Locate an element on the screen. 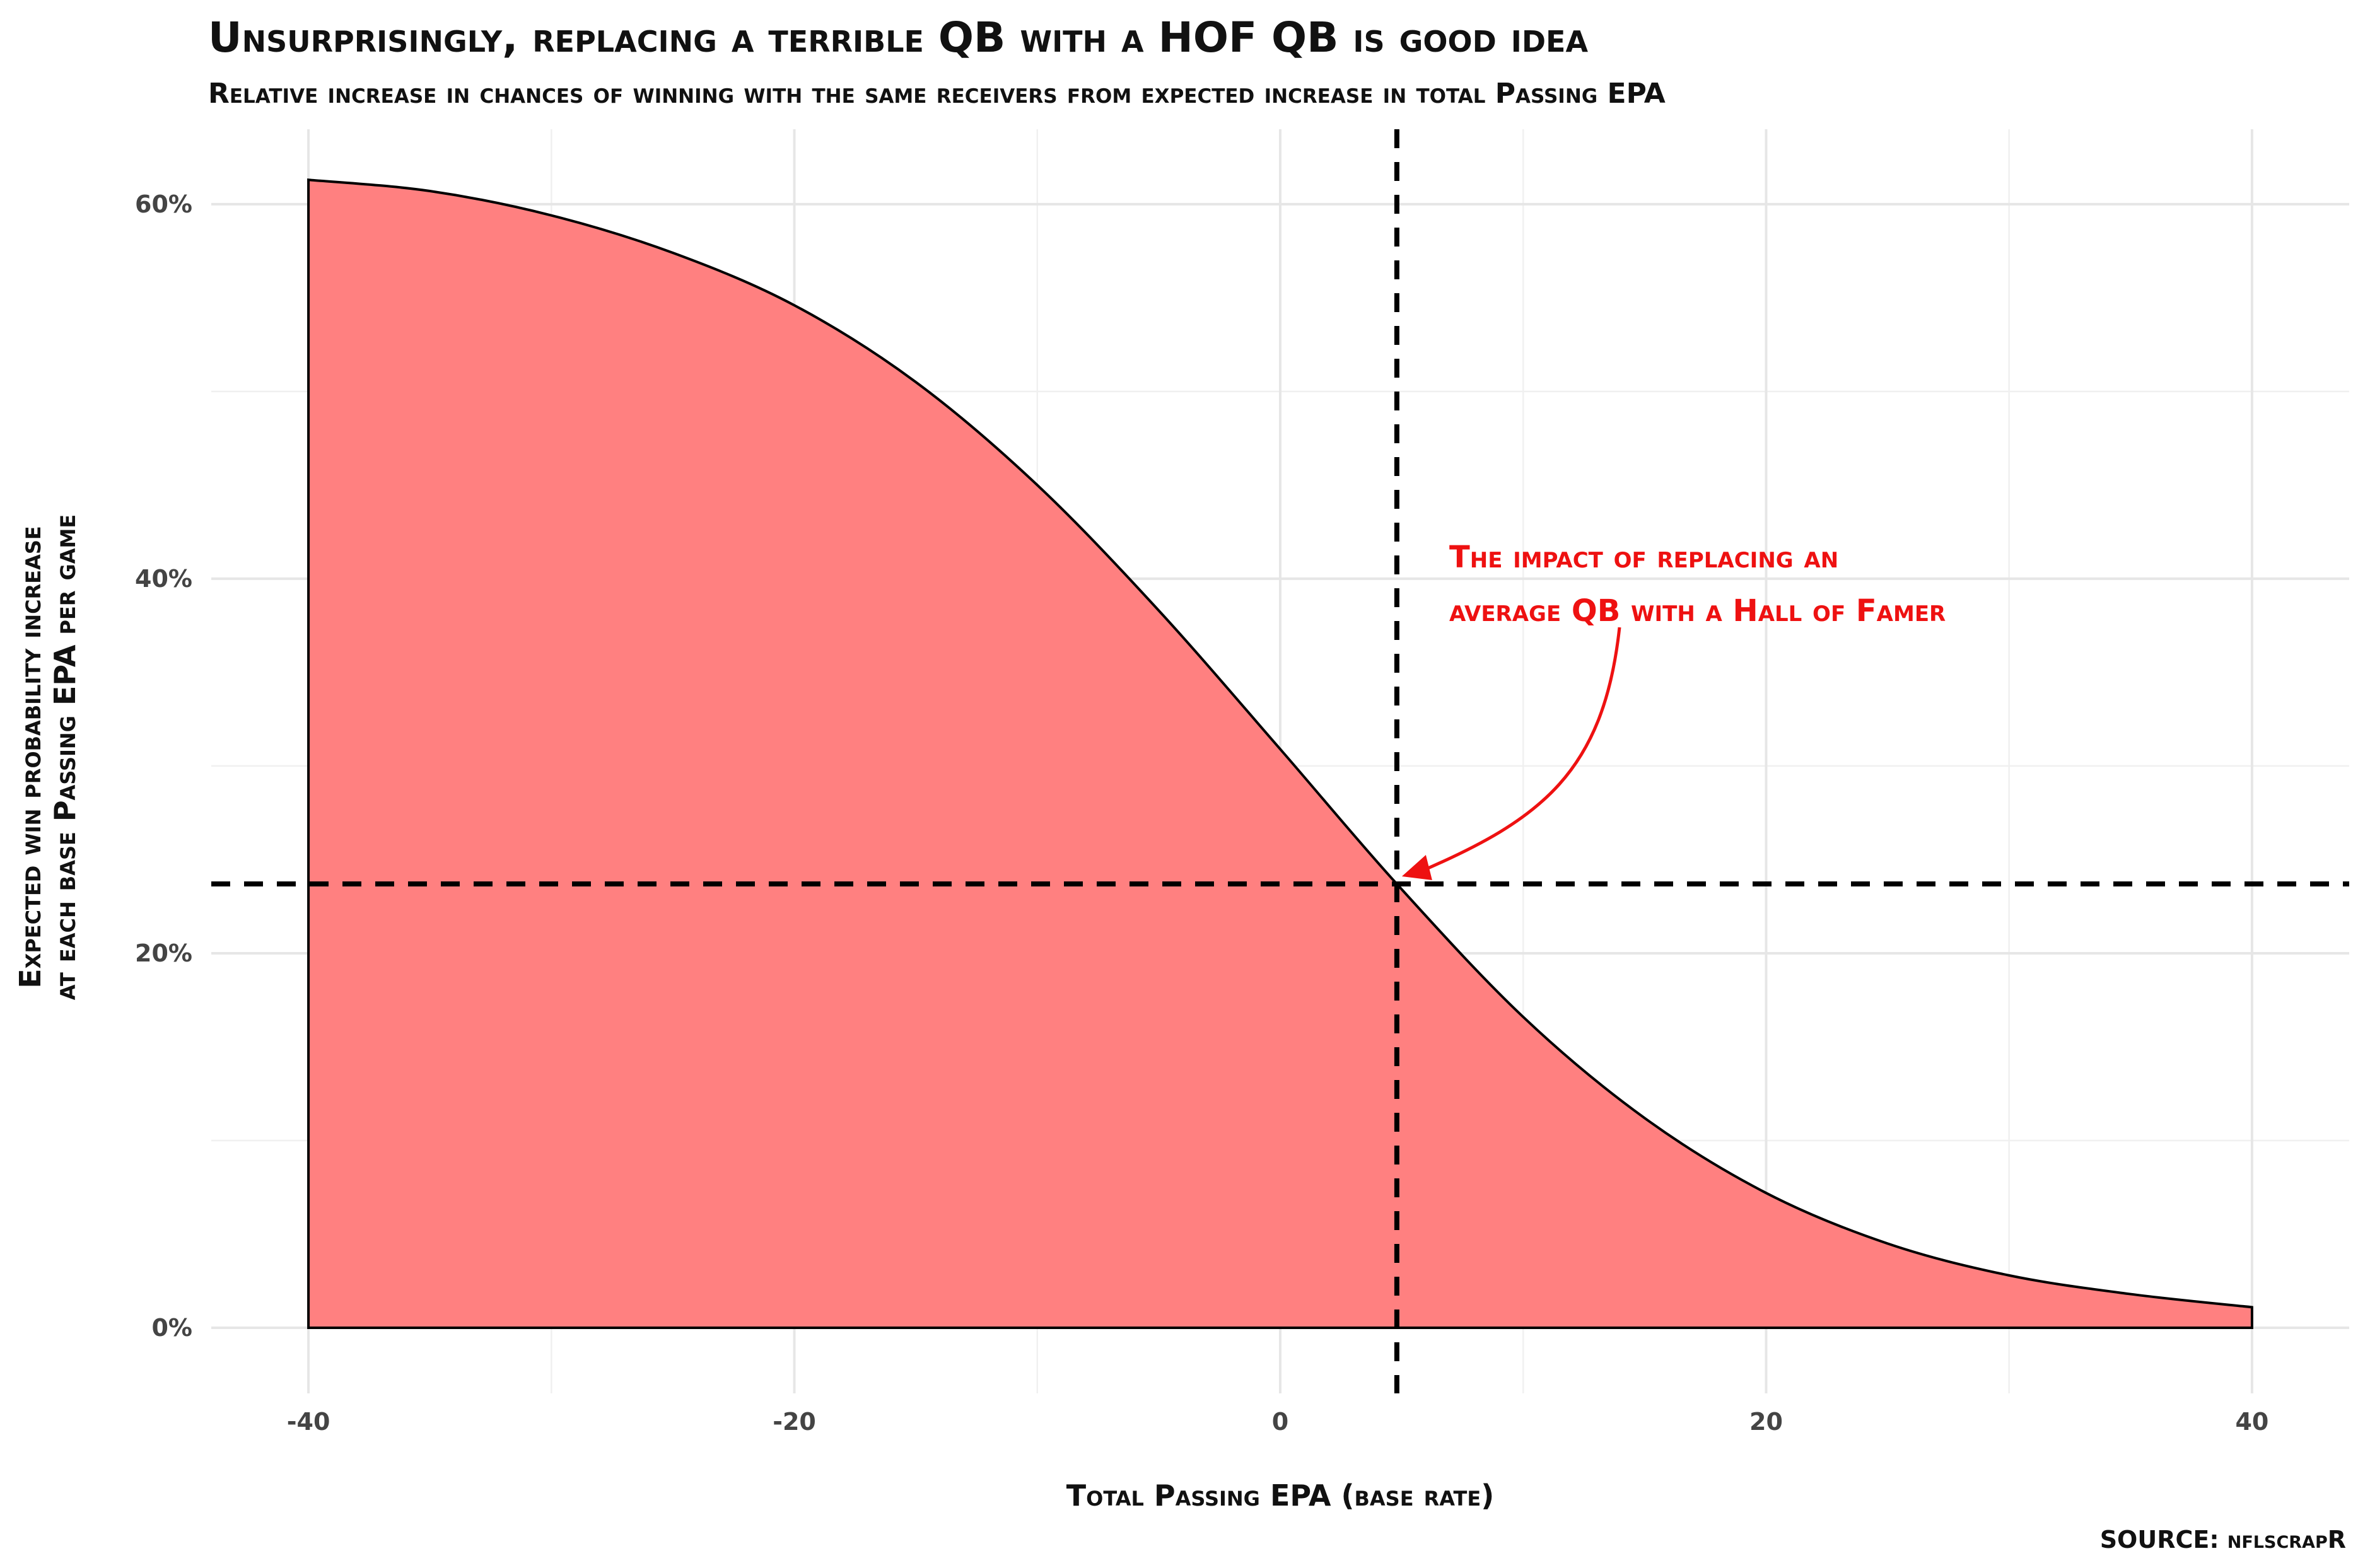  x-tick-label: 20 is located at coordinates (1766, 1422).